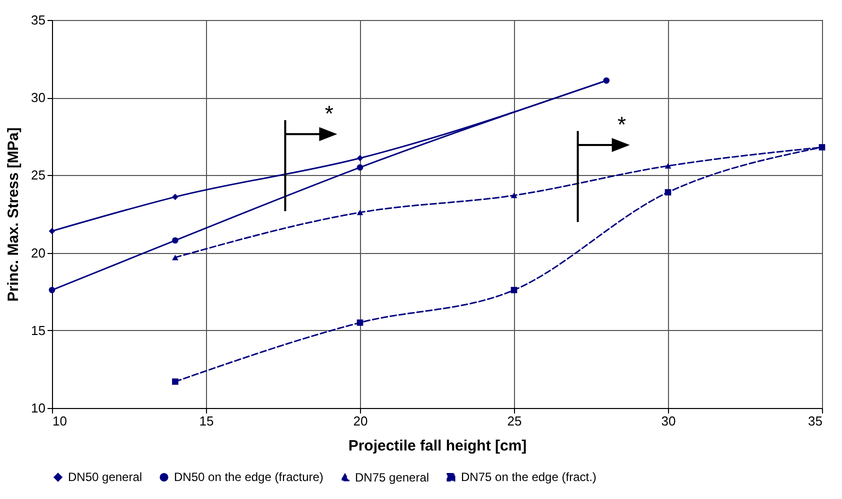  What do you see at coordinates (38, 175) in the screenshot?
I see `y-tick-label: 25` at bounding box center [38, 175].